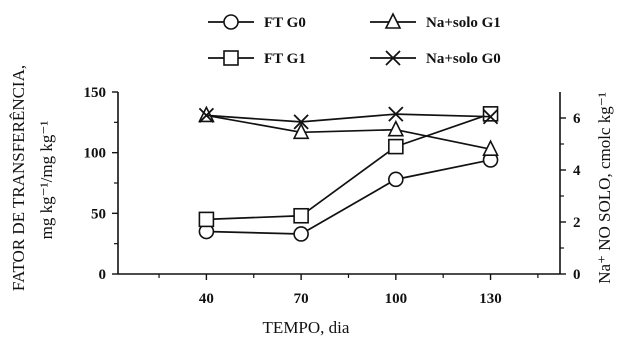 The image size is (618, 344). Describe the element at coordinates (257, 22) in the screenshot. I see `legend-entry-ft-g0: FT G0` at that location.